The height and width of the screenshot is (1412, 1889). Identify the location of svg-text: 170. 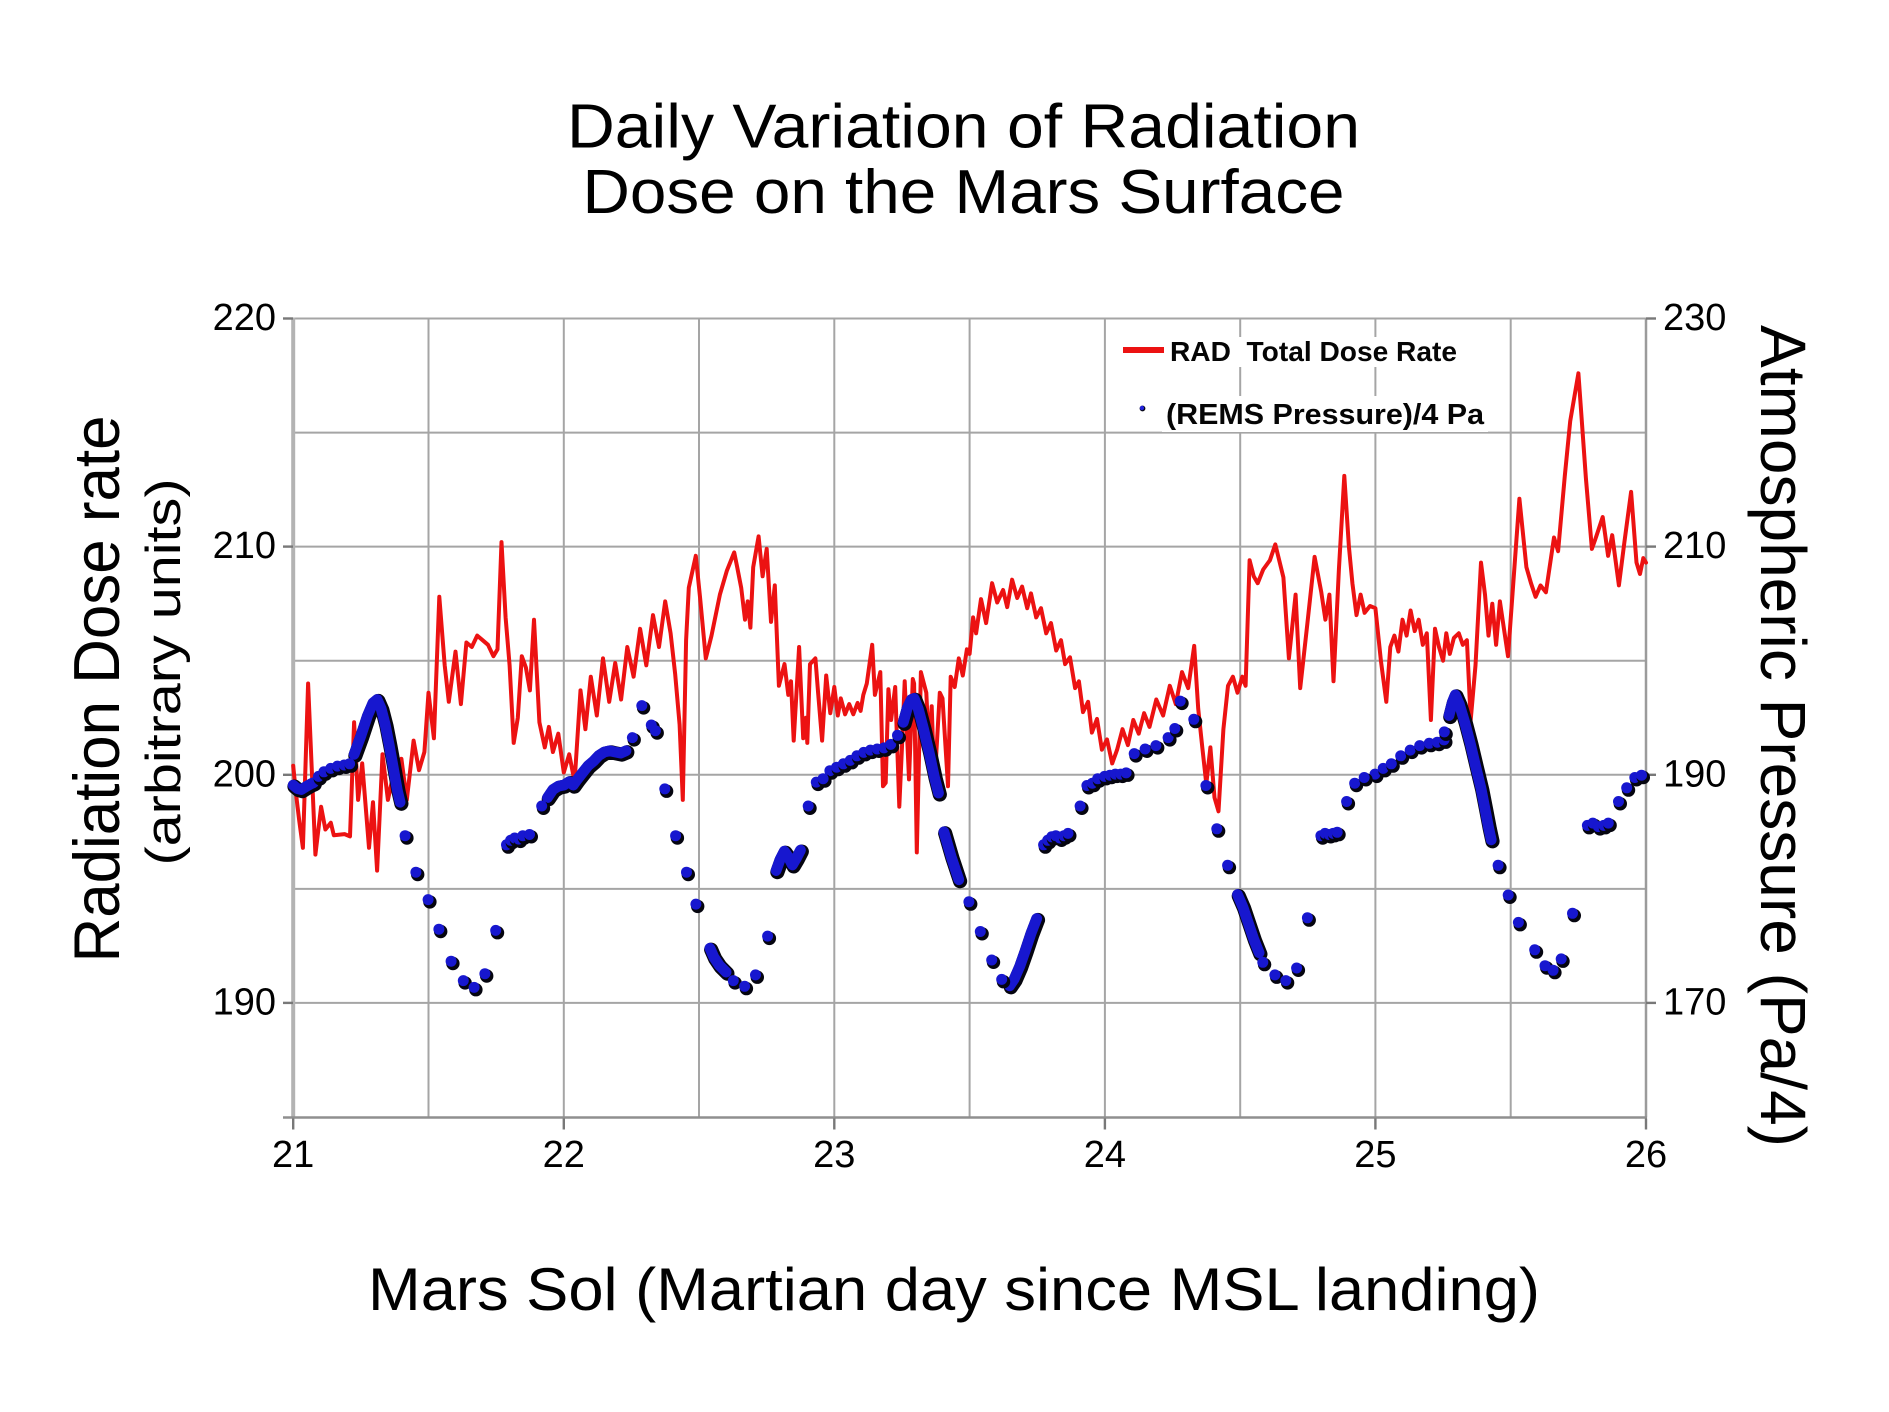
(1694, 1002).